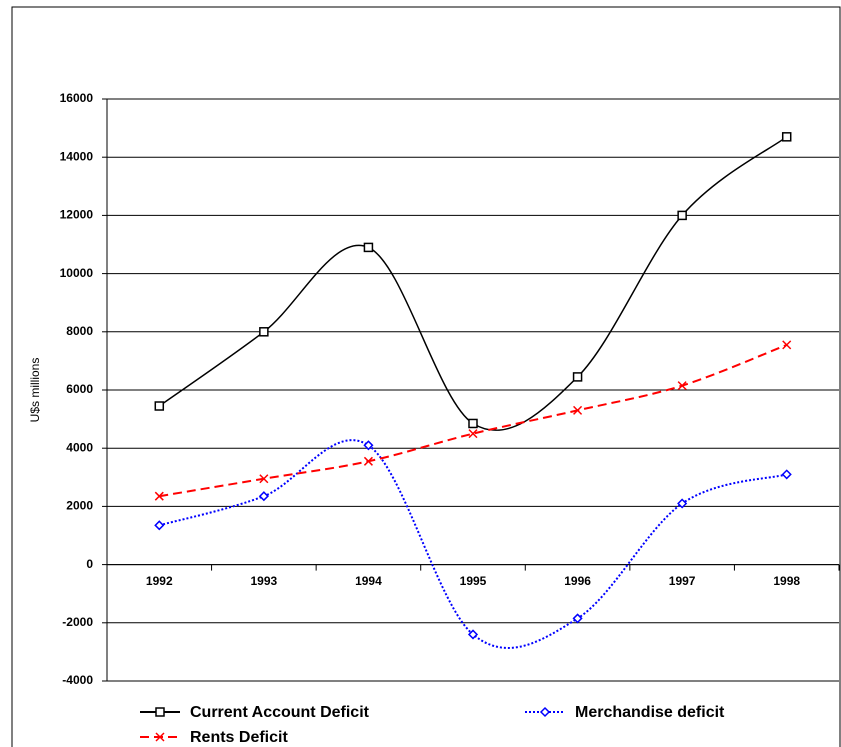  I want to click on y-axis-label: U$s millions, so click(35, 390).